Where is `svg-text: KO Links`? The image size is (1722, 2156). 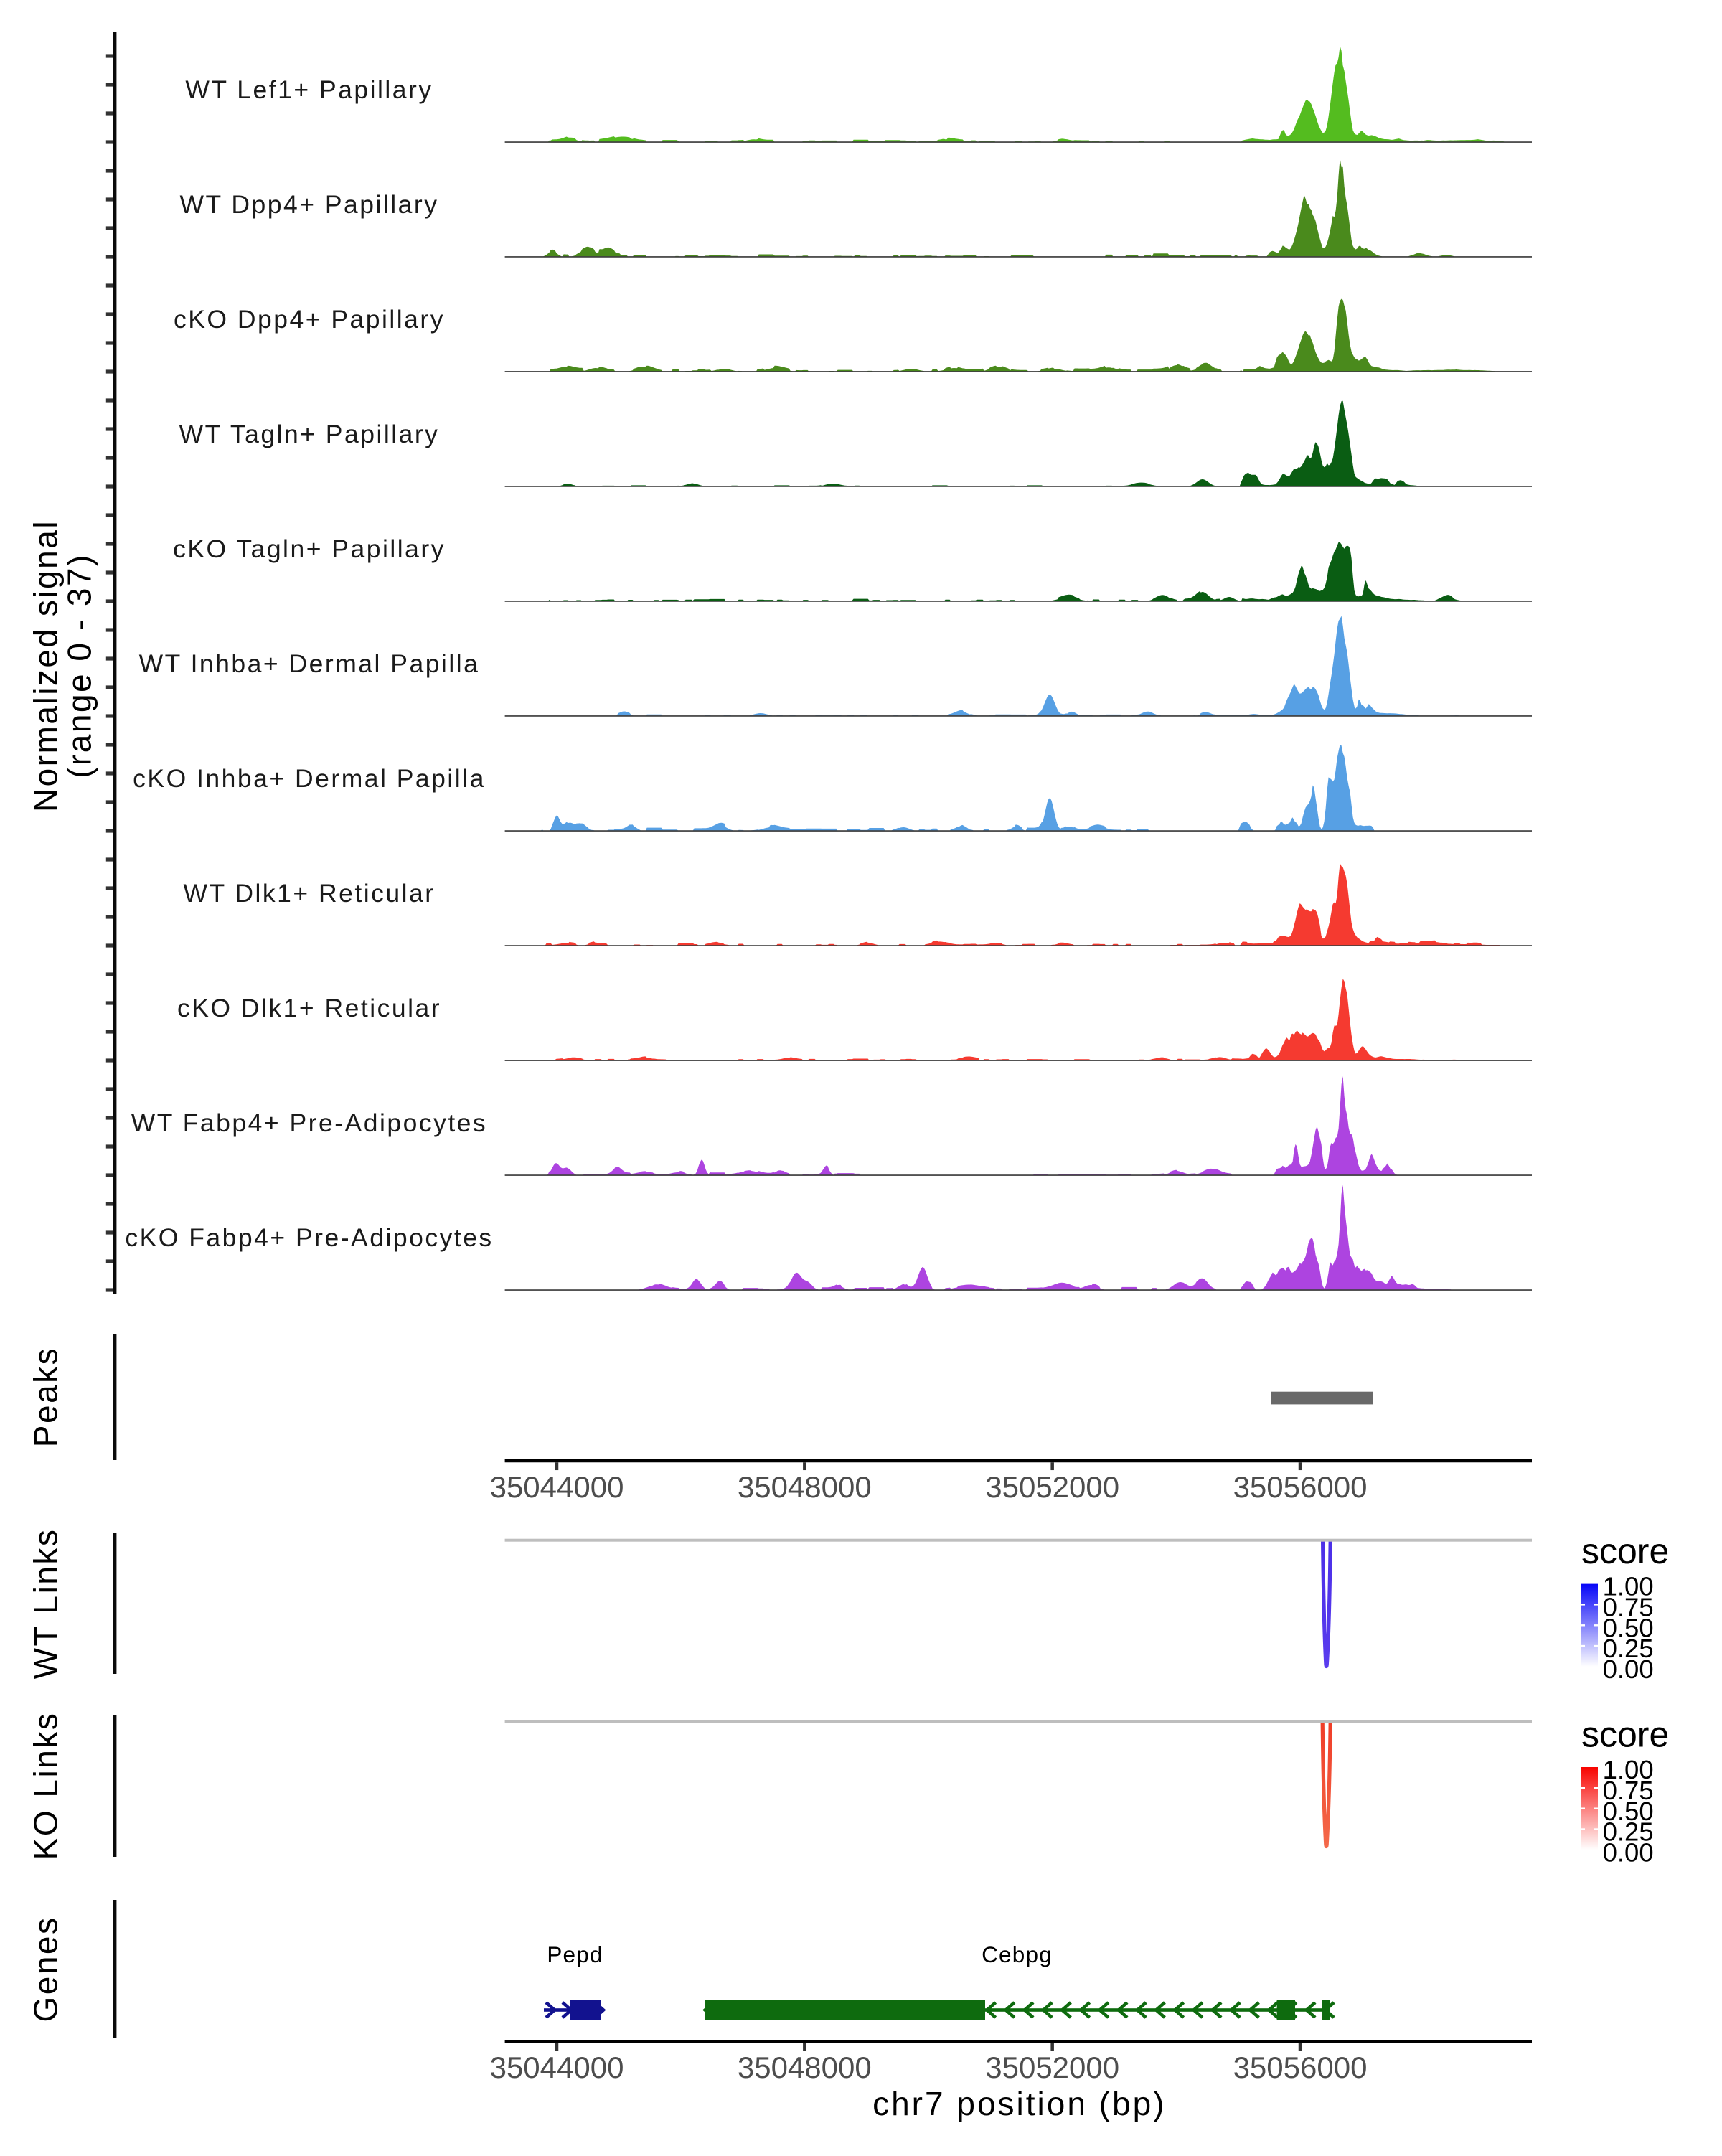 svg-text: KO Links is located at coordinates (46, 1786).